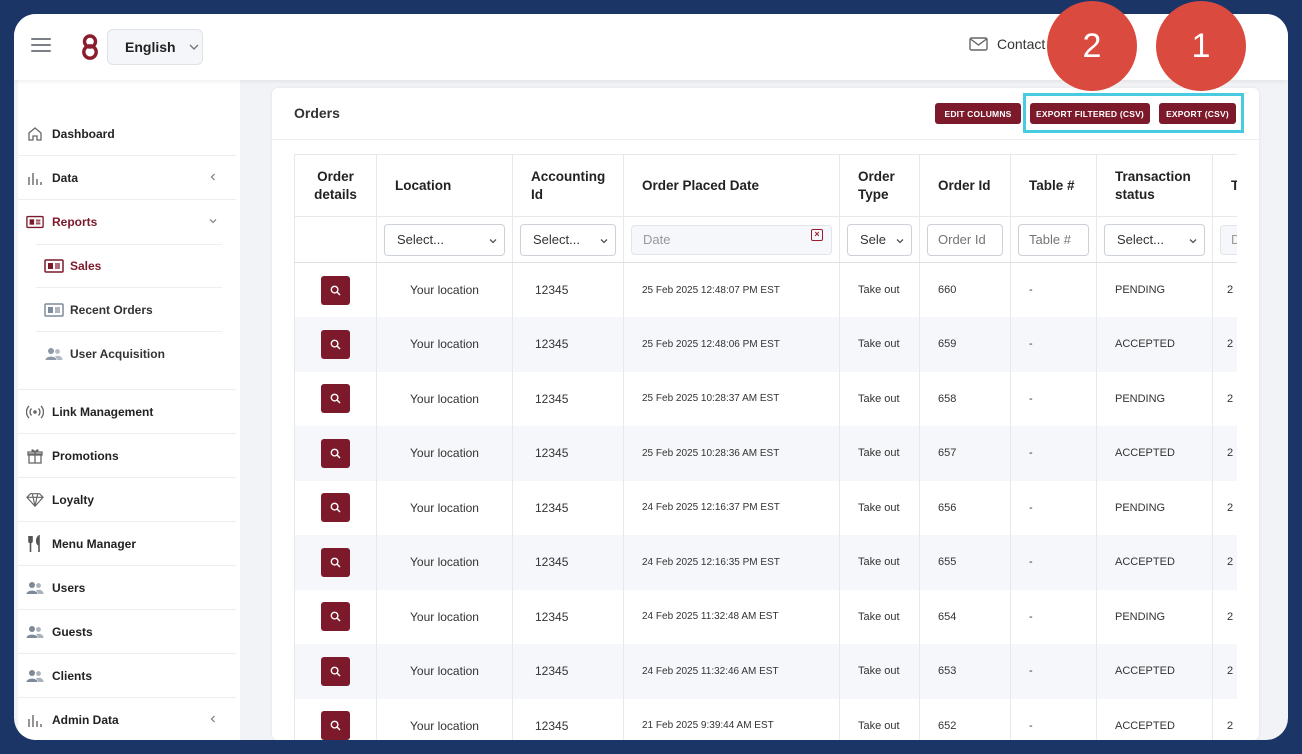  I want to click on column-header: Table #, so click(1053, 185).